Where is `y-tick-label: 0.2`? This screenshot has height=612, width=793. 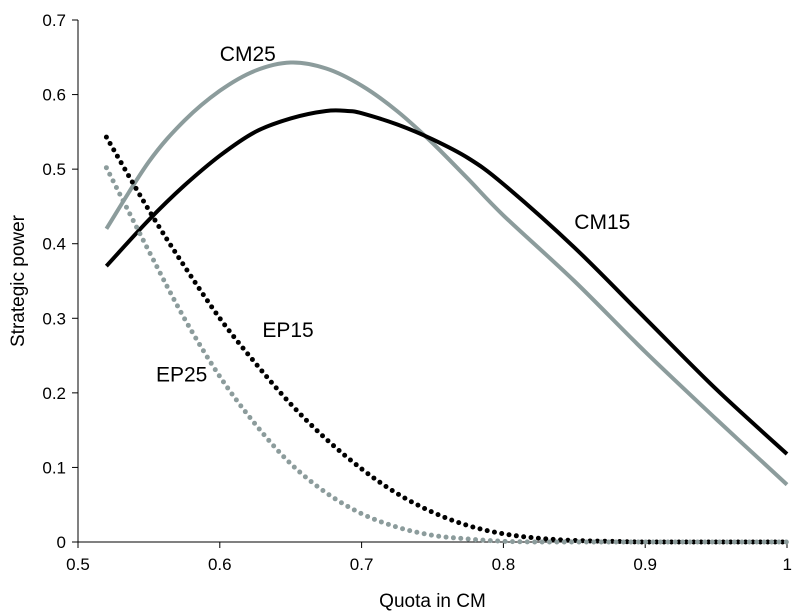
y-tick-label: 0.2 is located at coordinates (54, 393).